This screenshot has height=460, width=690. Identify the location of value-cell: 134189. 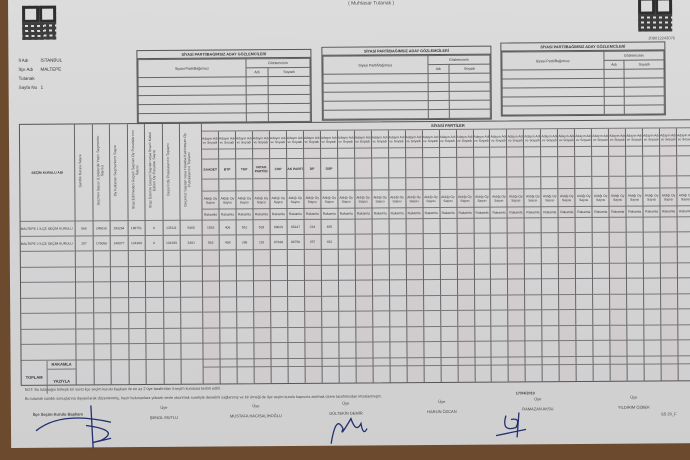
(171, 243).